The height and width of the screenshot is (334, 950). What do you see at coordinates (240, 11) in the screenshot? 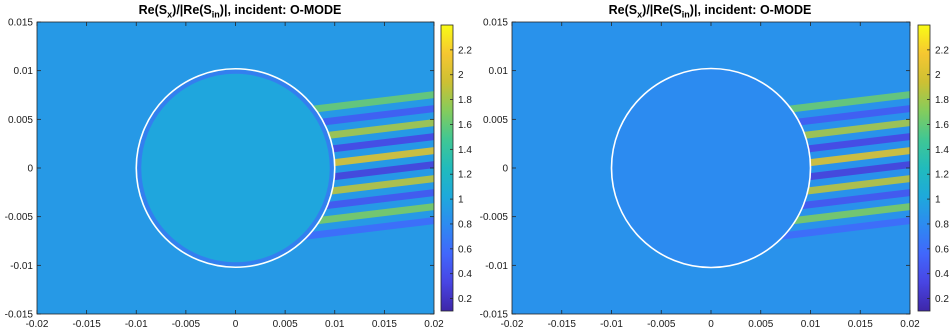
I see `chart-title-left: Re(Sx)/|Re(Sin)|, incident: O-MODE` at bounding box center [240, 11].